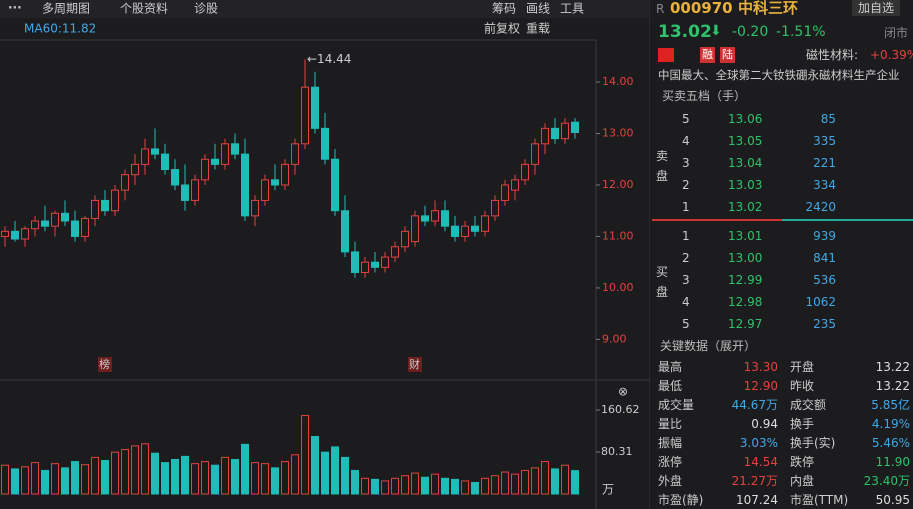  I want to click on book-price: 13.06, so click(745, 119).